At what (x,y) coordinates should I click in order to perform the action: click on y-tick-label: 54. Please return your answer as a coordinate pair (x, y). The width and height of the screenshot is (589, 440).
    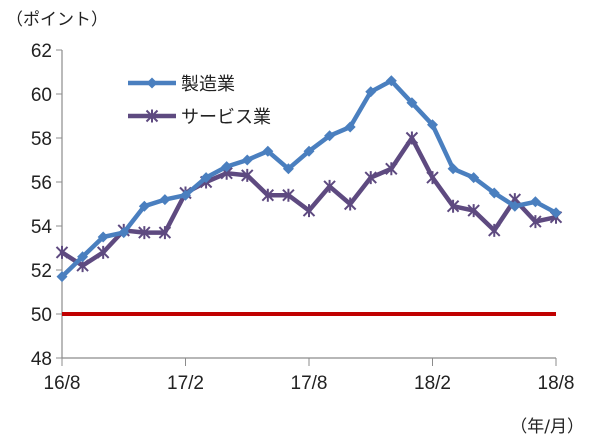
    Looking at the image, I should click on (42, 227).